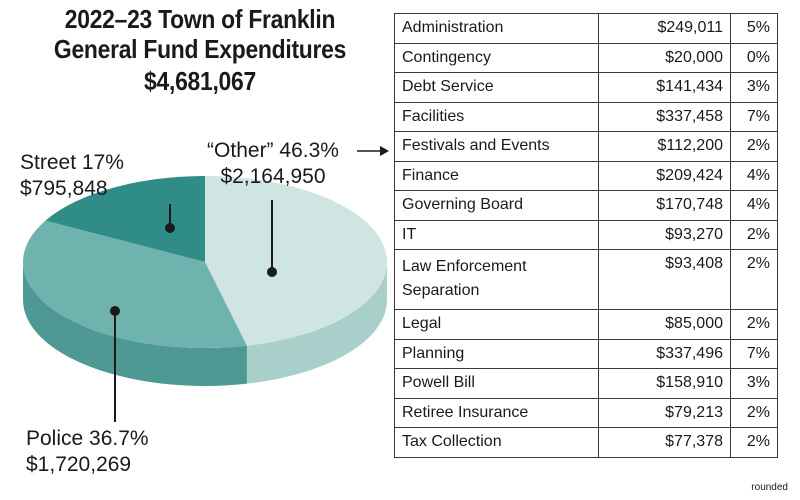 The image size is (800, 500). What do you see at coordinates (496, 324) in the screenshot?
I see `category-cell: Legal` at bounding box center [496, 324].